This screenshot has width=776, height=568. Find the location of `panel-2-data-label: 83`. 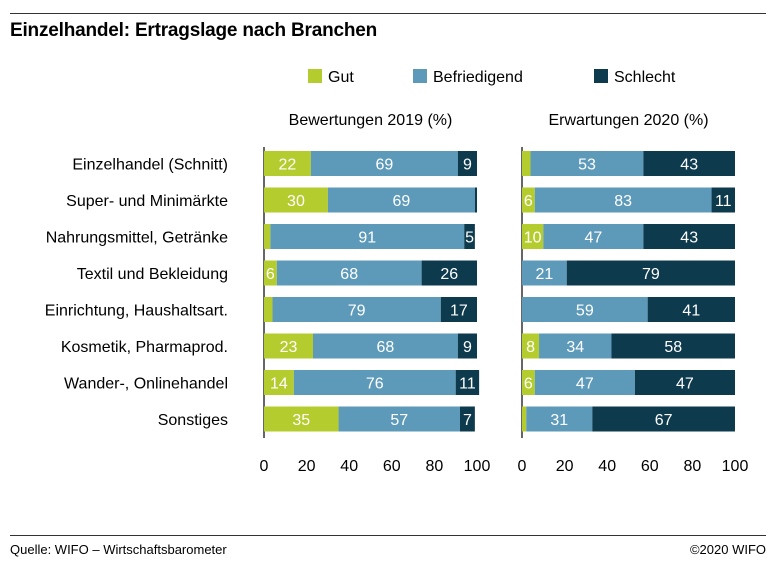

panel-2-data-label: 83 is located at coordinates (623, 201).